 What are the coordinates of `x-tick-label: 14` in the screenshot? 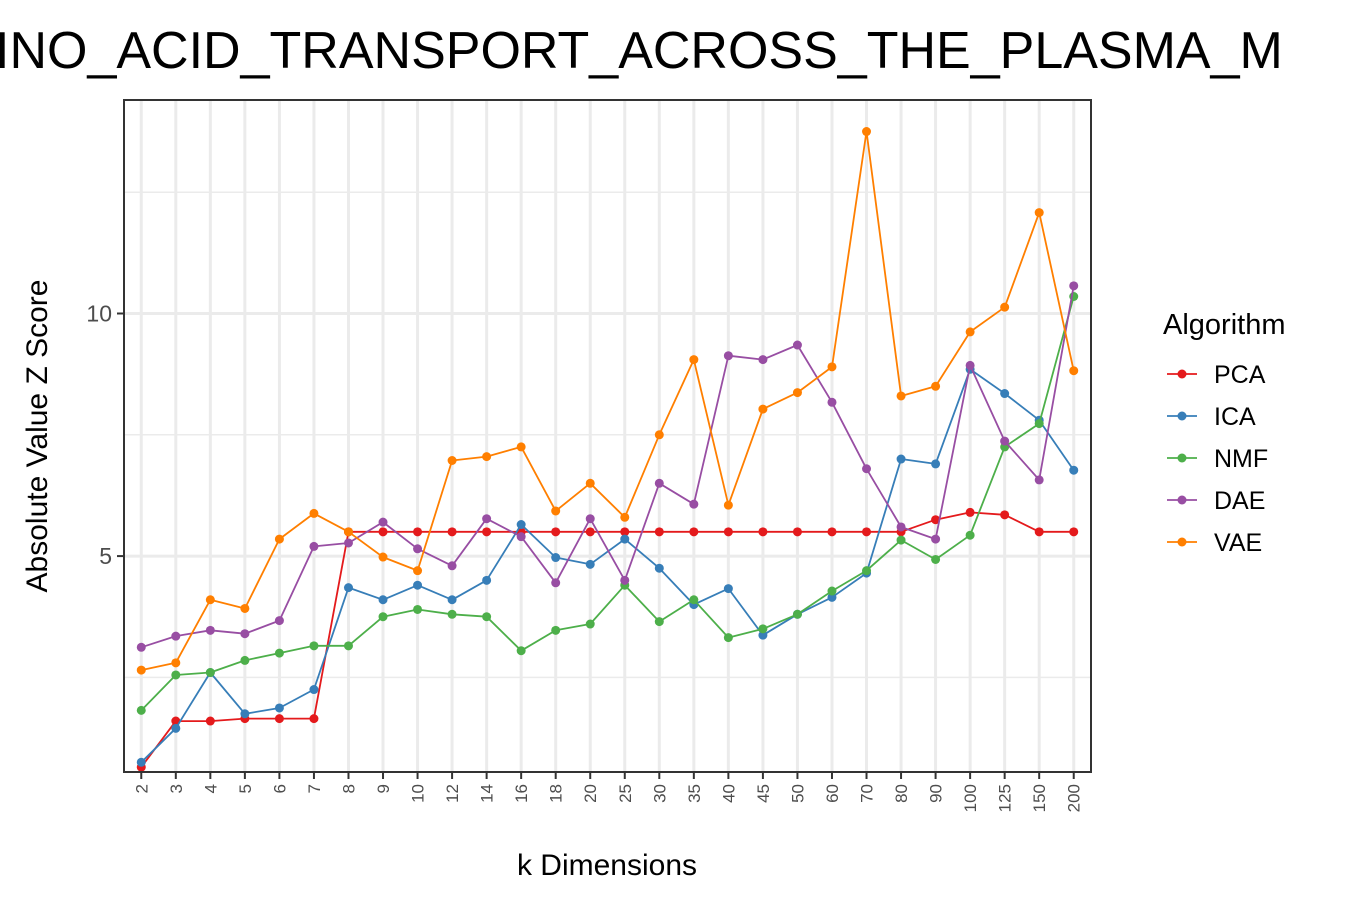 It's located at (487, 793).